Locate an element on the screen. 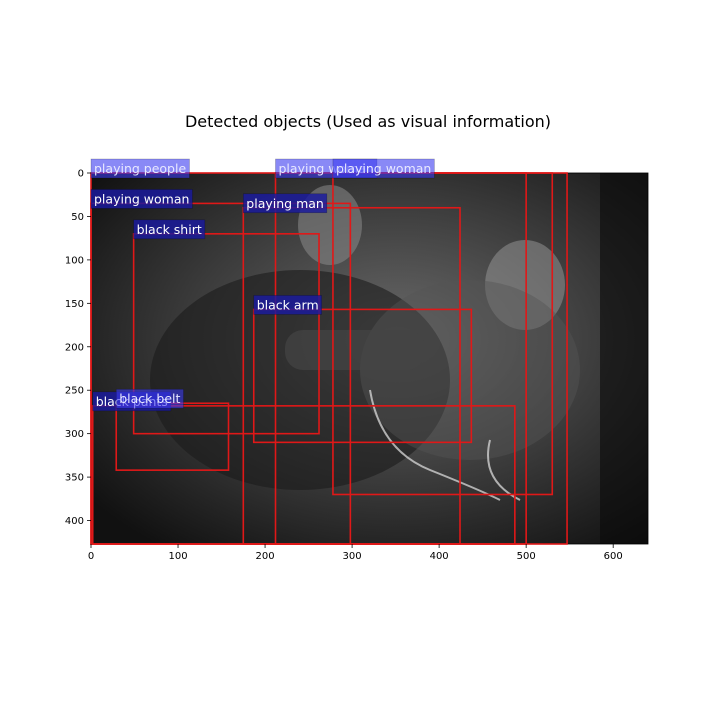  box-label-text: playing man is located at coordinates (285, 203).